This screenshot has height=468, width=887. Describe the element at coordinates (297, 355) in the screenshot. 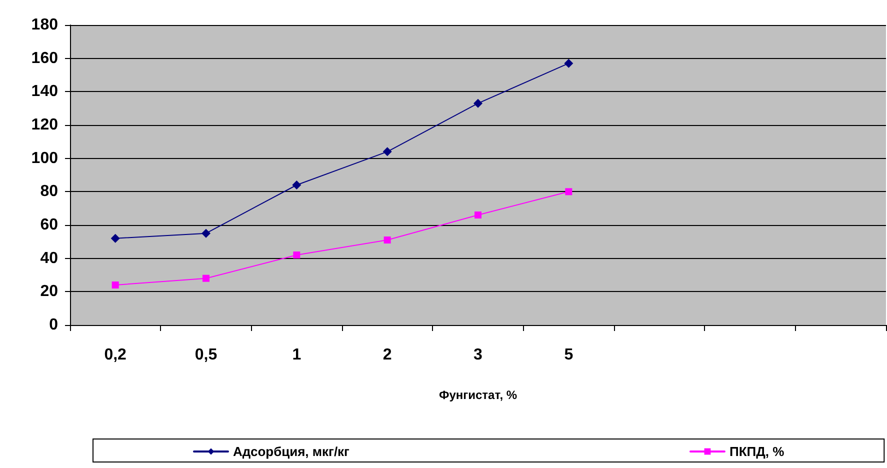

I see `x-tick-label: 1` at that location.